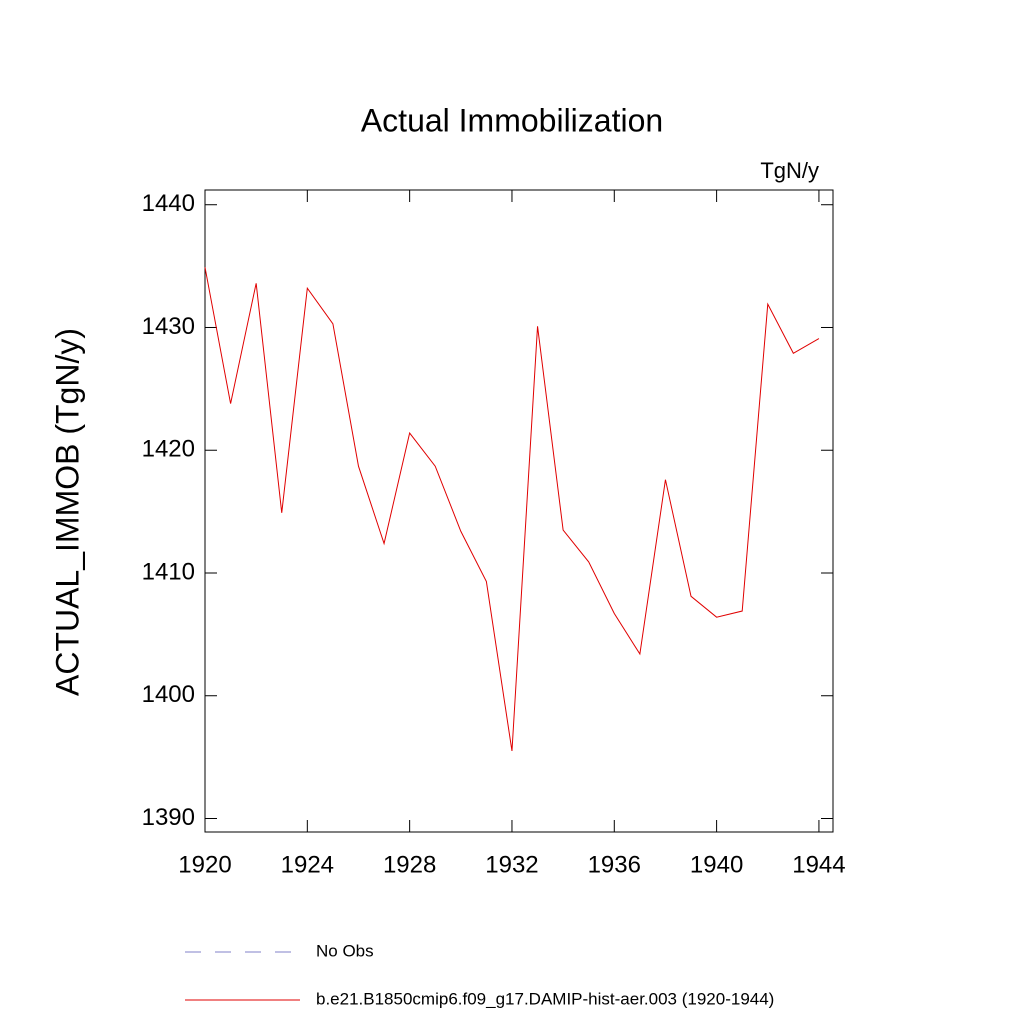 The width and height of the screenshot is (1024, 1024). What do you see at coordinates (168, 449) in the screenshot?
I see `y-tick-label: 1420` at bounding box center [168, 449].